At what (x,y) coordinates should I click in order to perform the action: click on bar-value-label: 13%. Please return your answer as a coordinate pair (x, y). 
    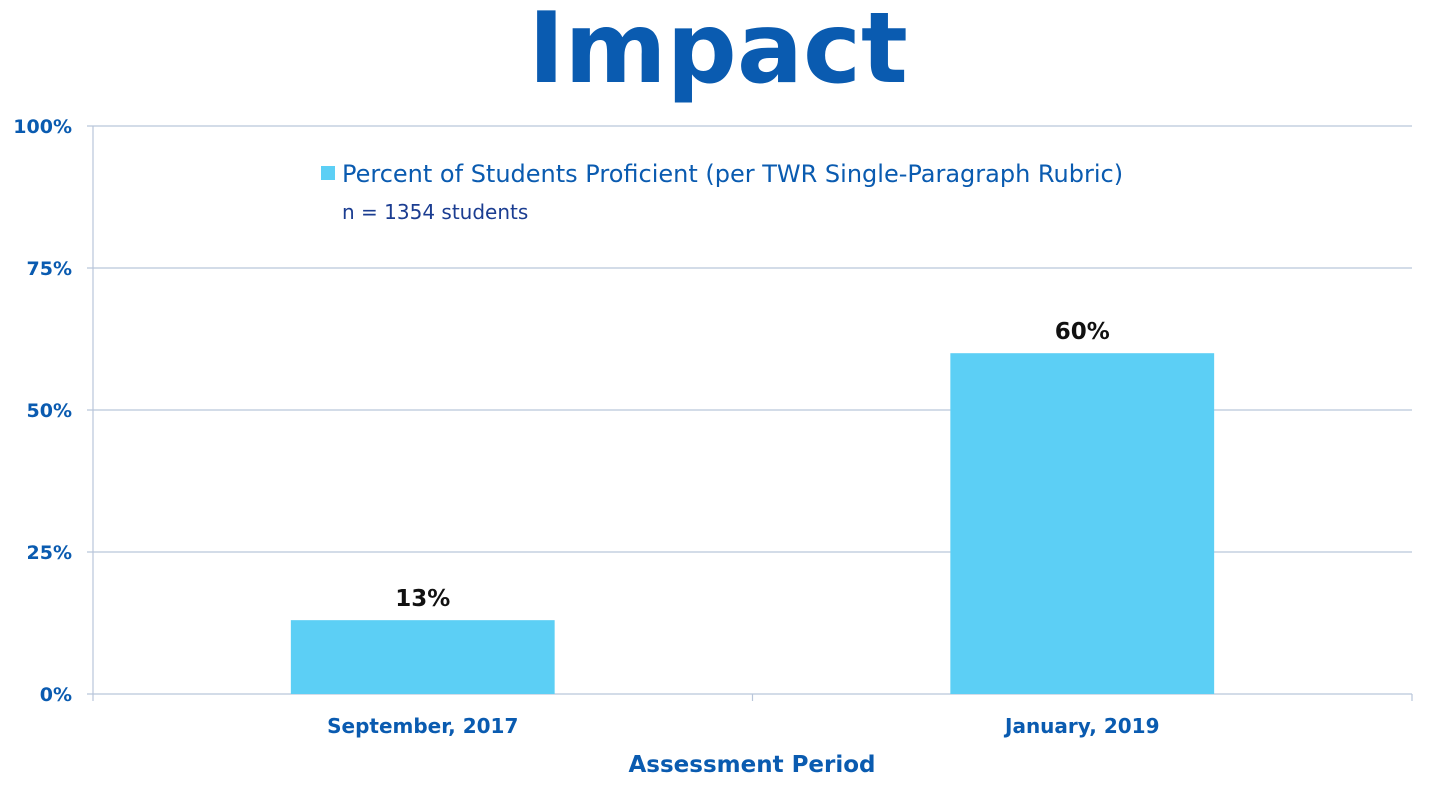
    Looking at the image, I should click on (422, 599).